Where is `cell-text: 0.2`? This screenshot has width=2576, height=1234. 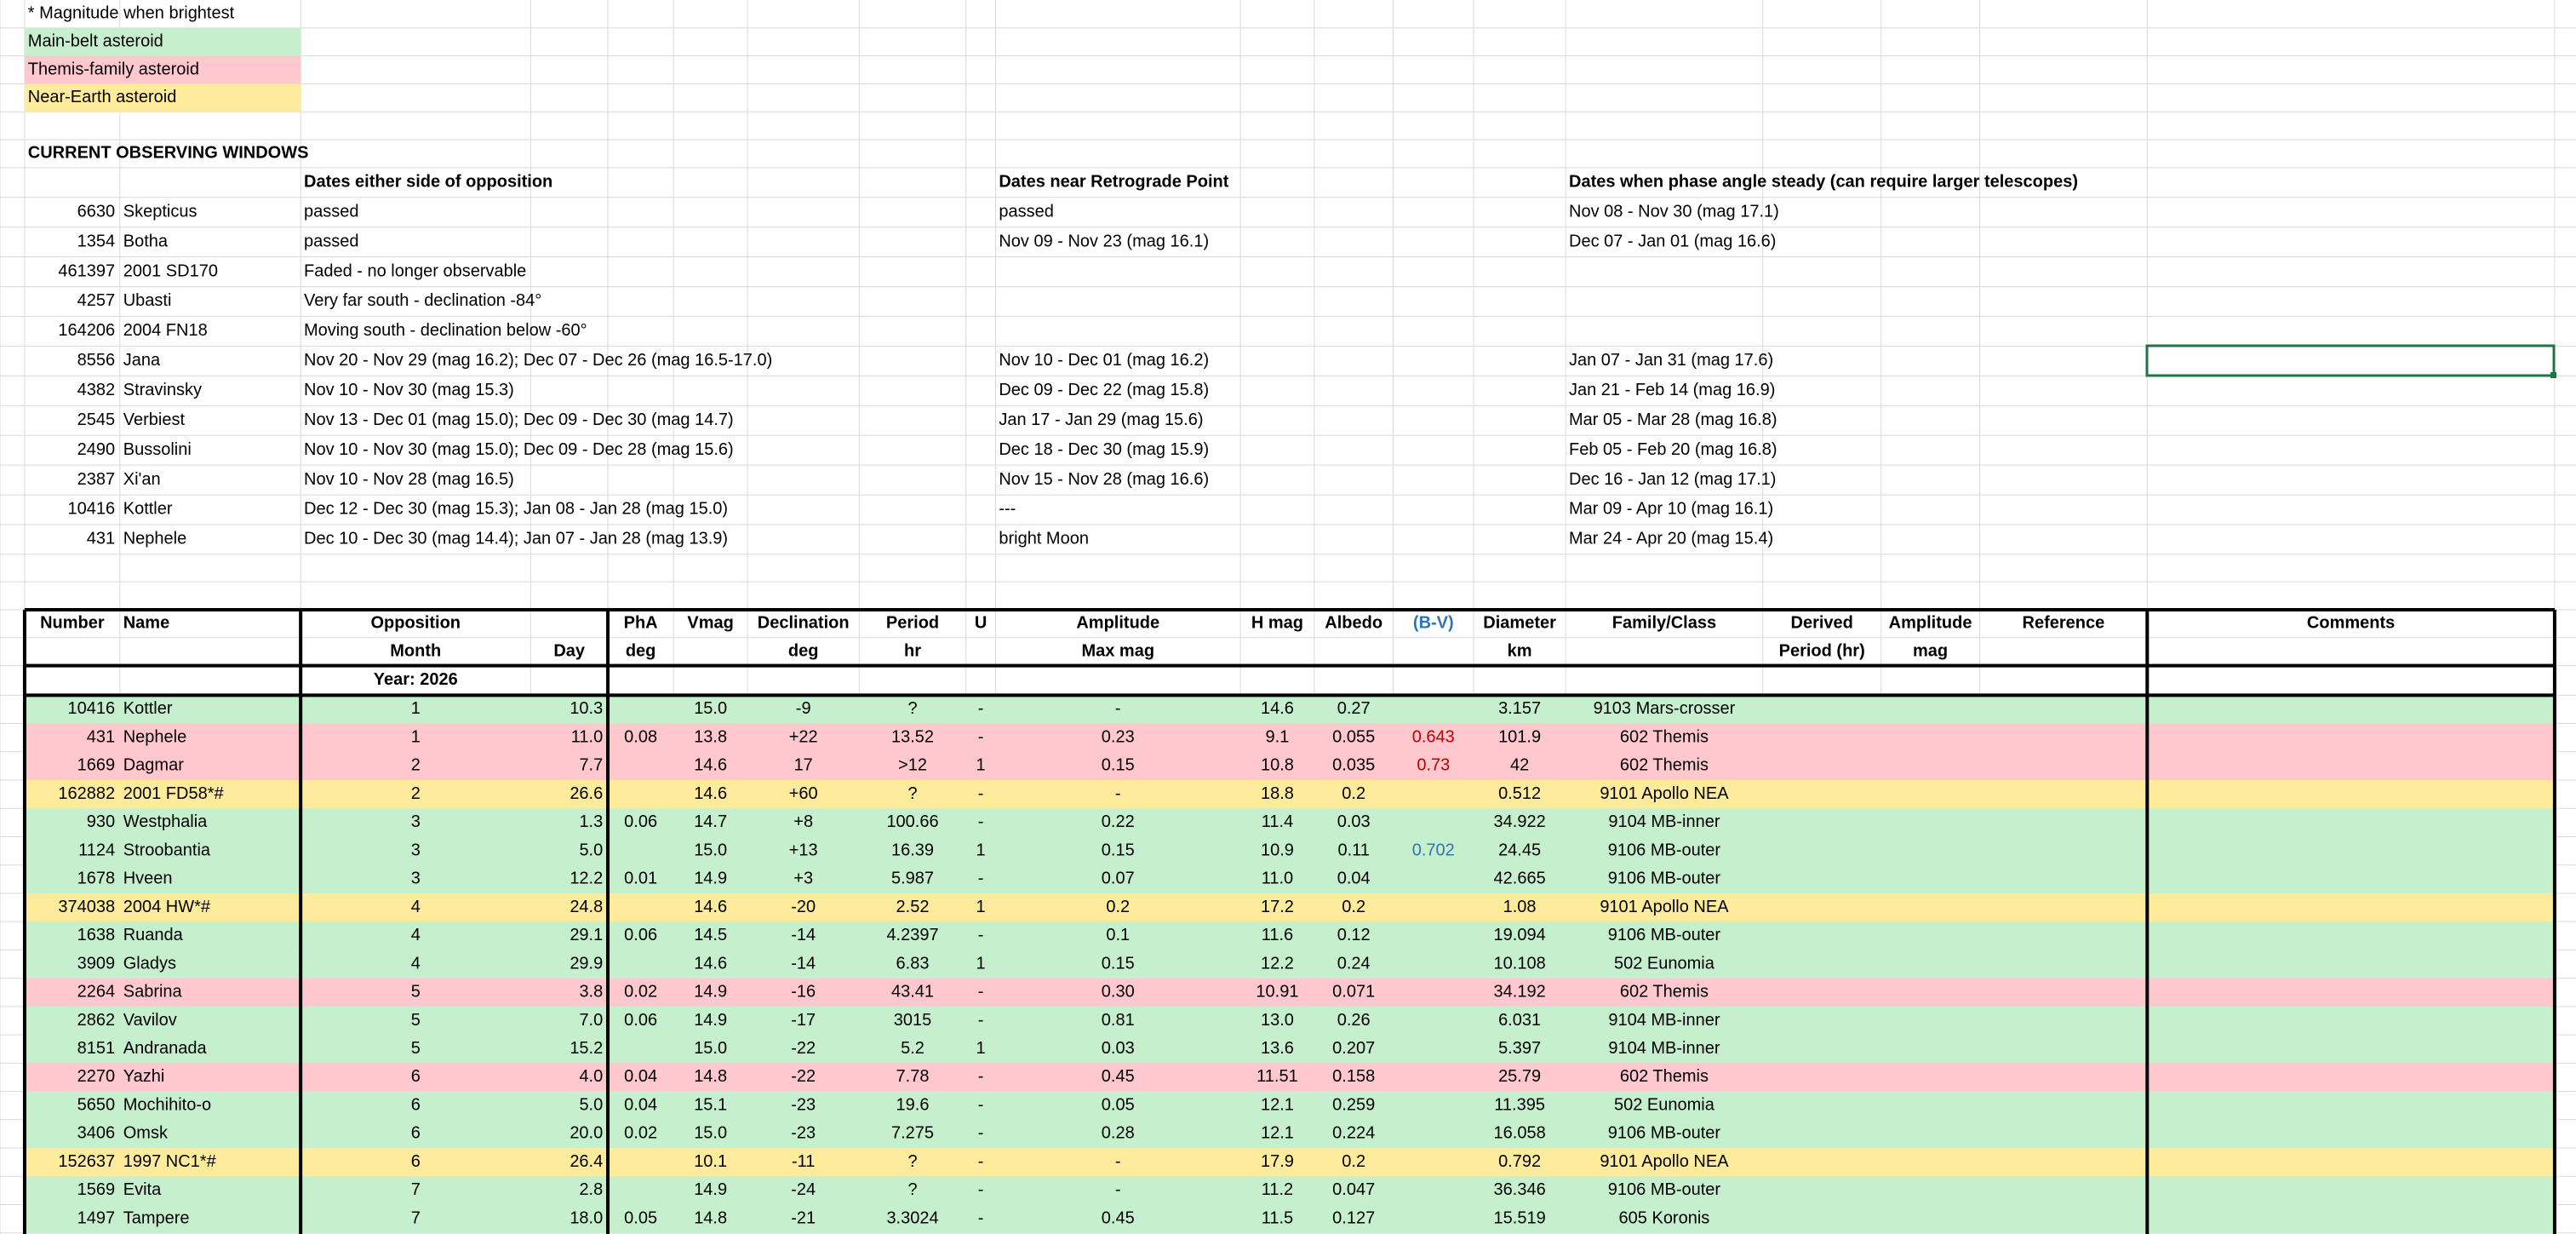 cell-text: 0.2 is located at coordinates (1353, 907).